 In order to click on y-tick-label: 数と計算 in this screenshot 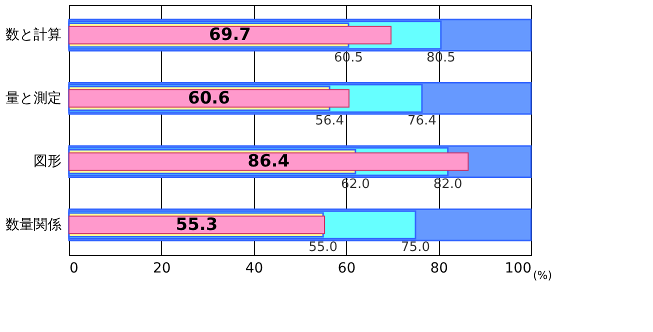, I will do `click(34, 35)`.